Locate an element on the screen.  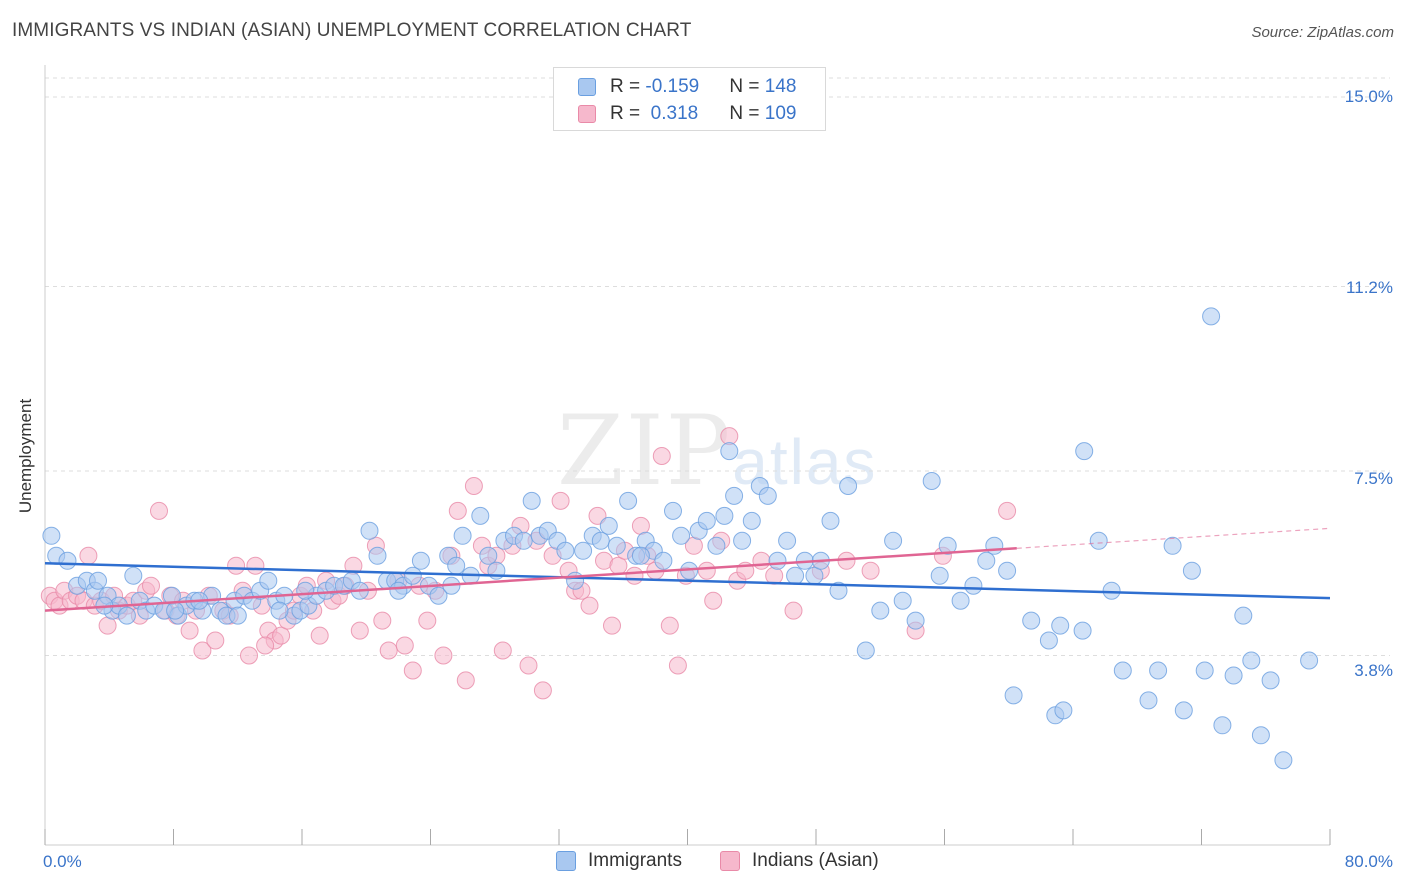
legend-row-immigrants: R = -0.159 N = 148 is located at coordinates (687, 87).